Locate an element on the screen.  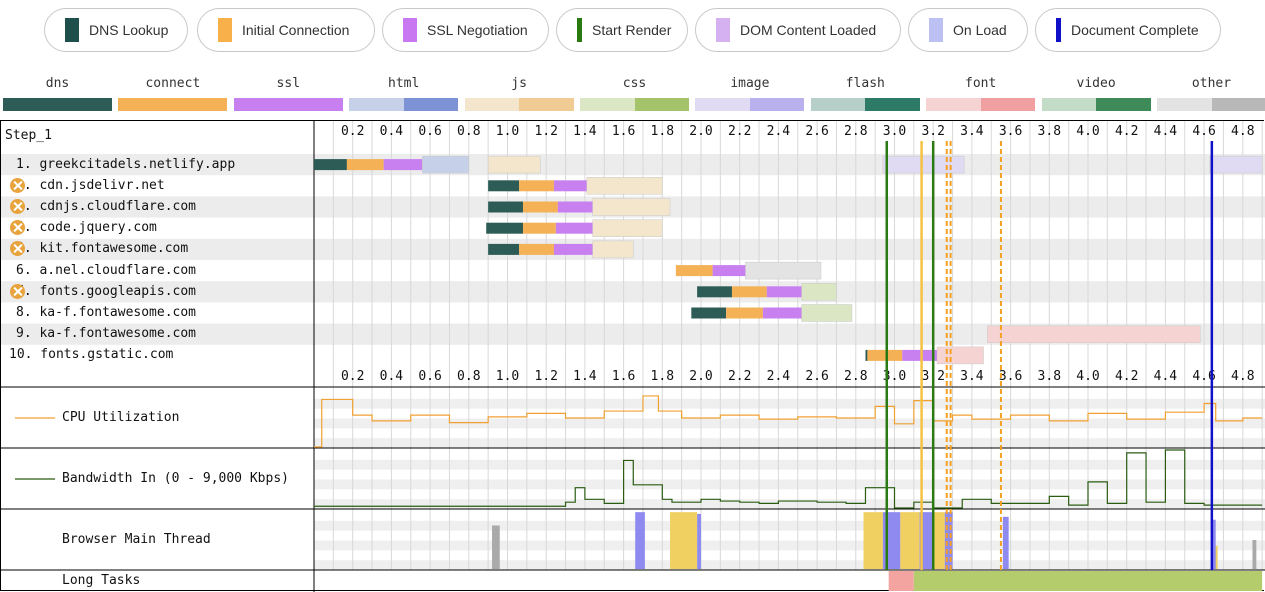
legend-document-complete: Document Complete is located at coordinates (1128, 30).